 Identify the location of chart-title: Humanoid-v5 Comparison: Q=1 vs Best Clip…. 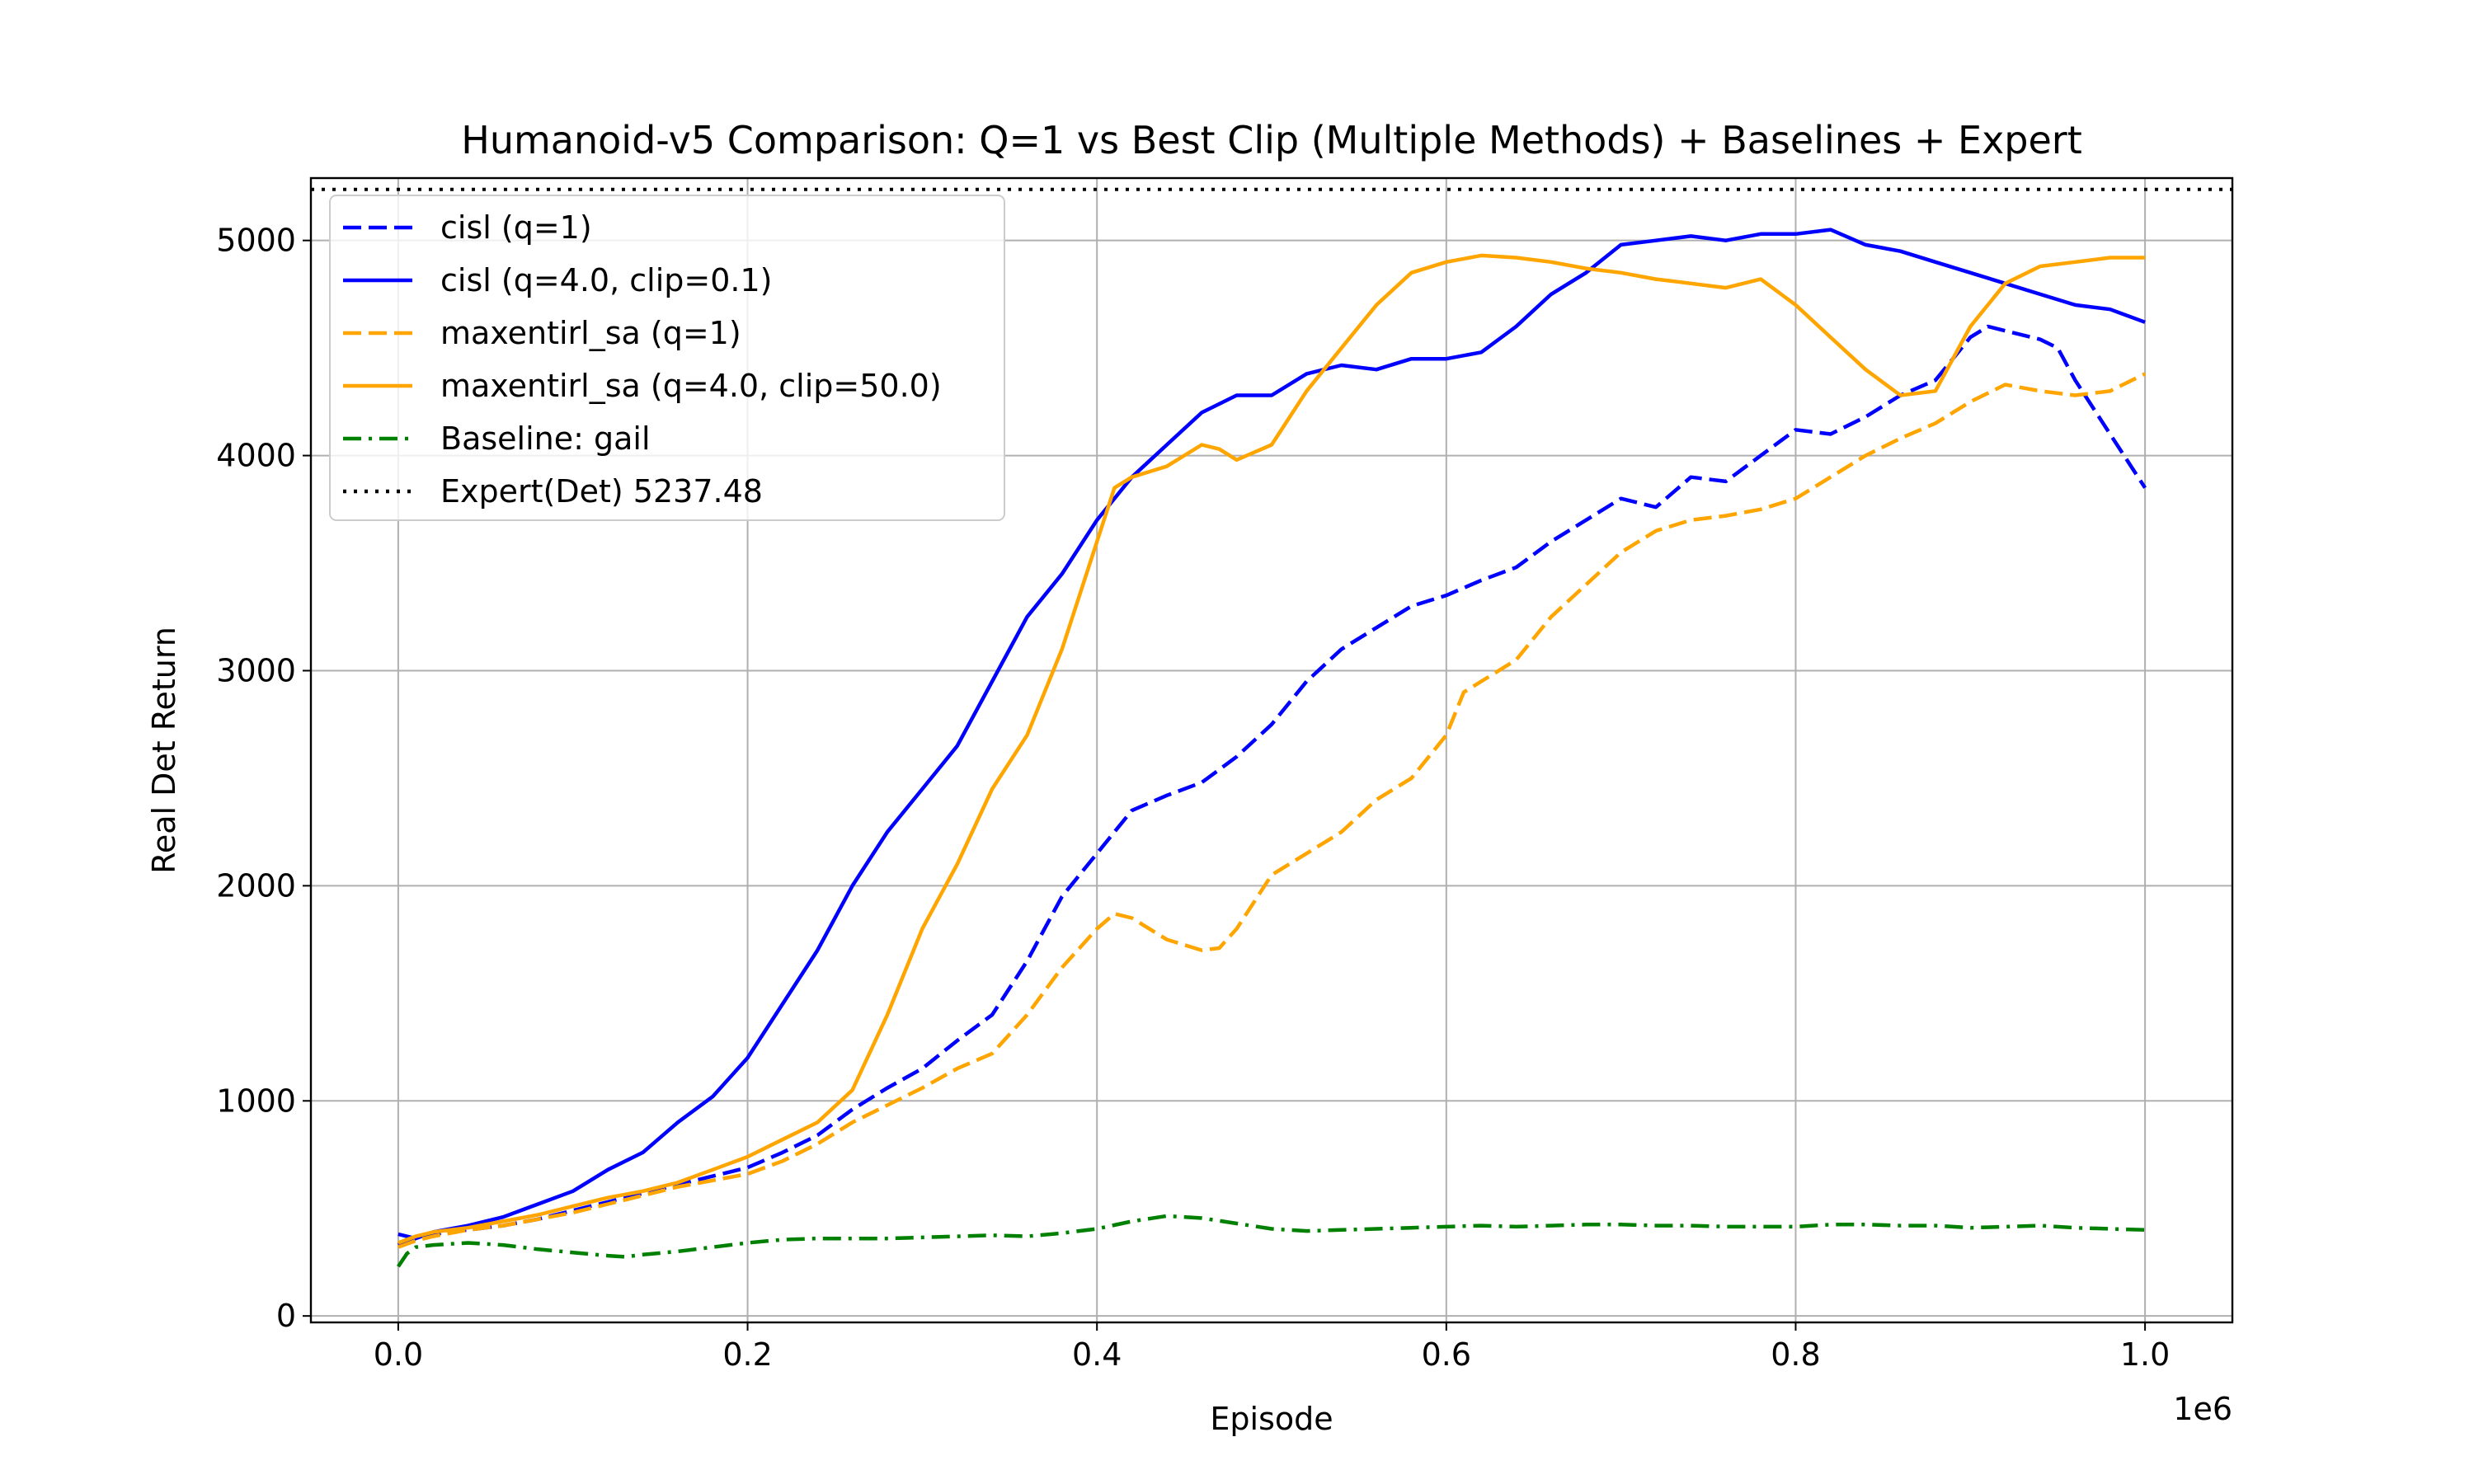
(1271, 140).